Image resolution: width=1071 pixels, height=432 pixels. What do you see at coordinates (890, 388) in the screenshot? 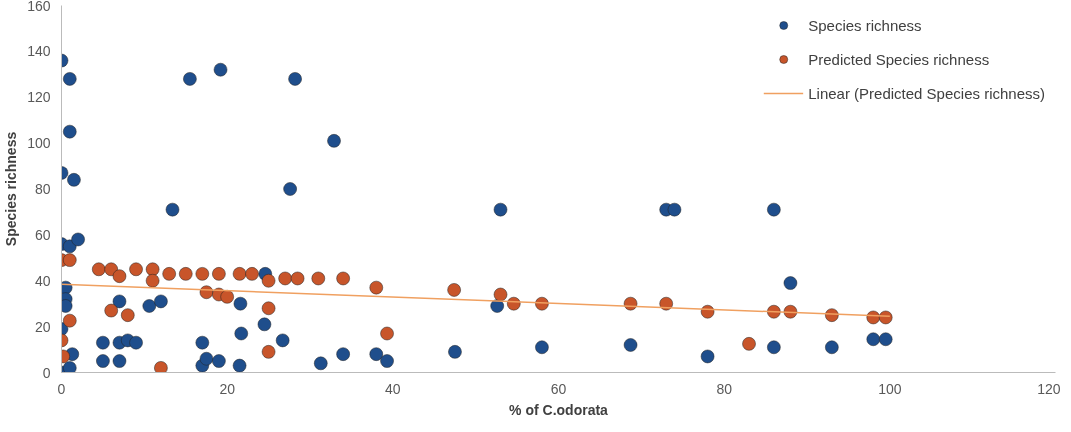
I see `x-tick-label: 100` at bounding box center [890, 388].